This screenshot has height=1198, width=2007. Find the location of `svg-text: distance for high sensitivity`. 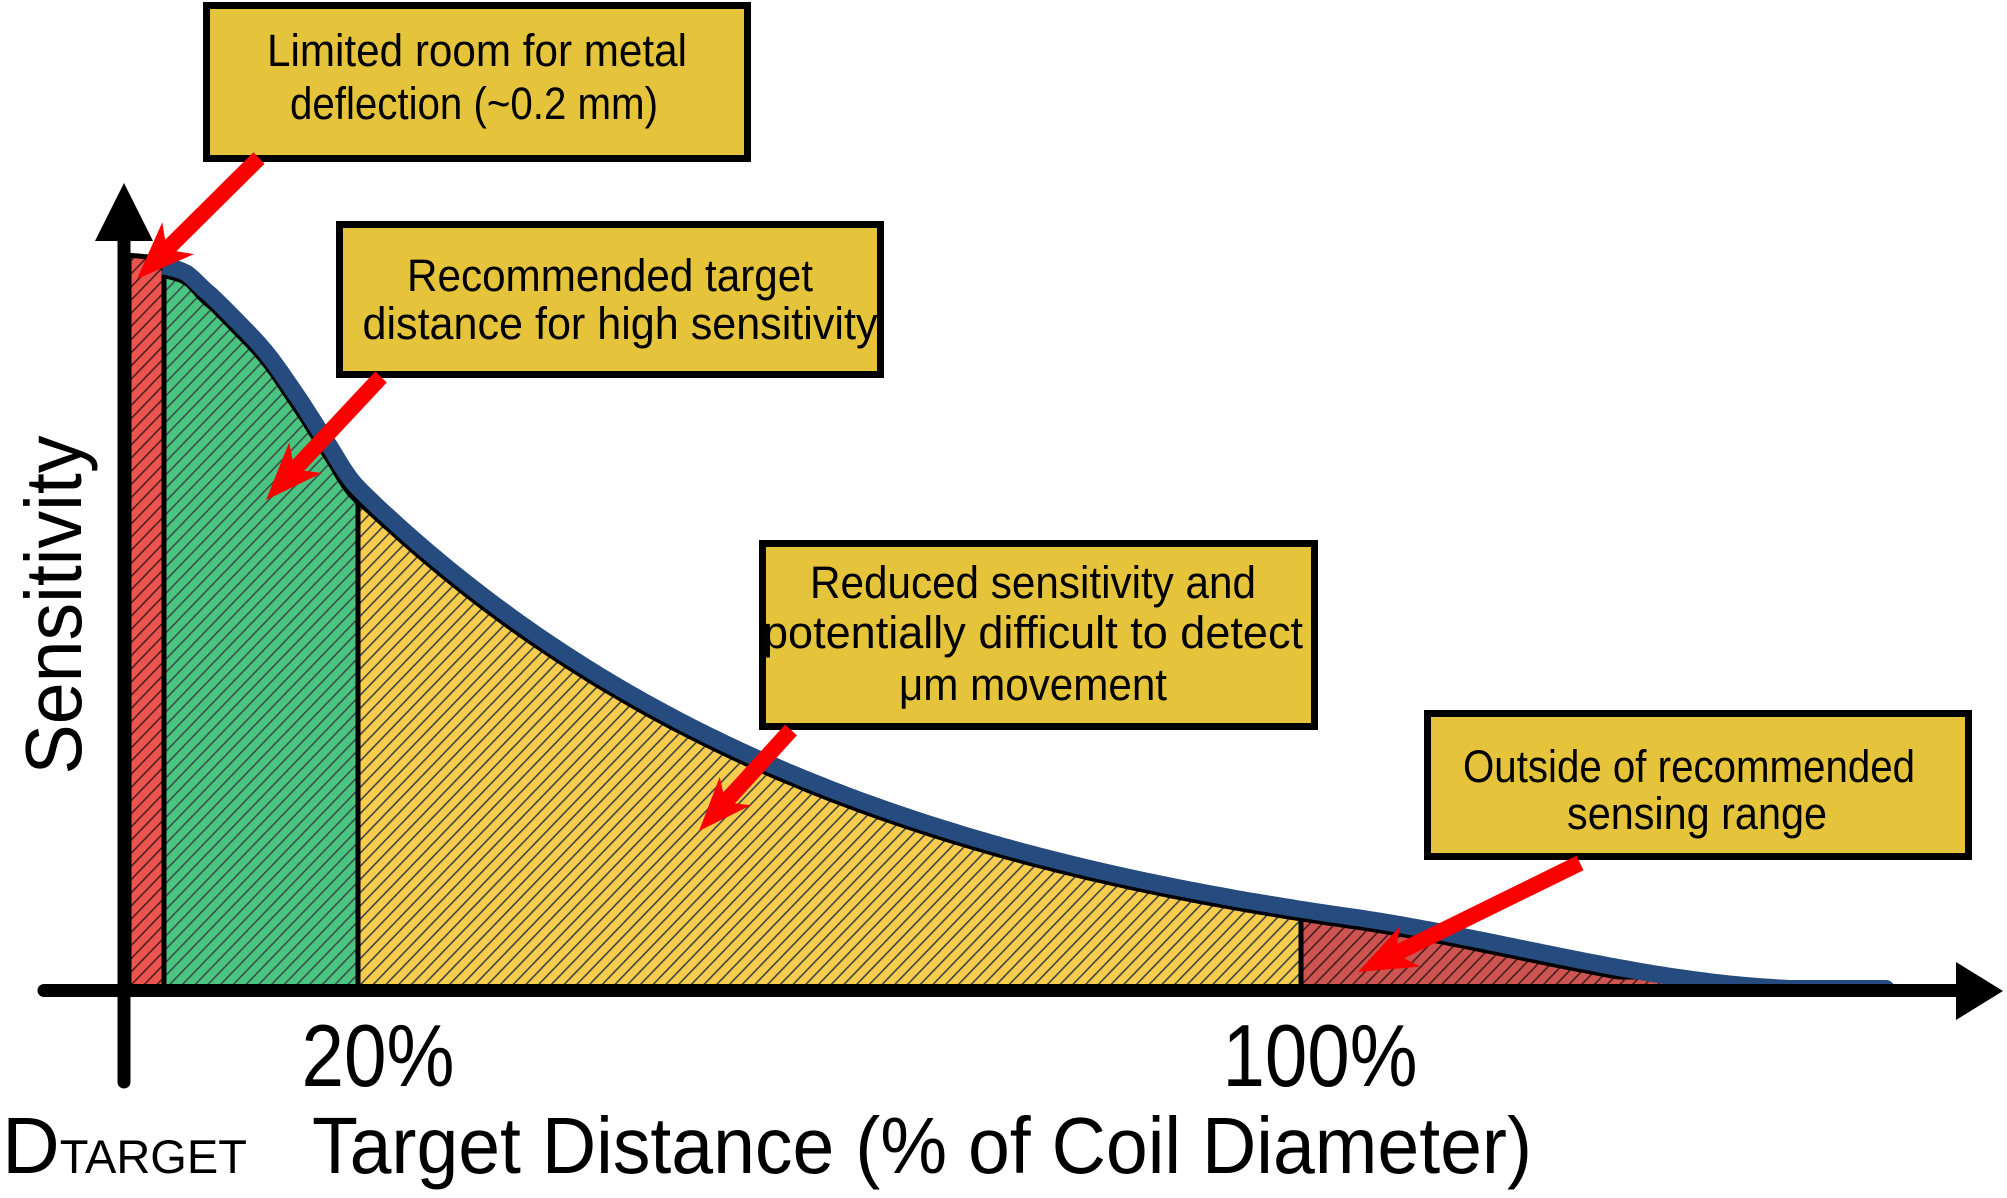

svg-text: distance for high sensitivity is located at coordinates (620, 323).